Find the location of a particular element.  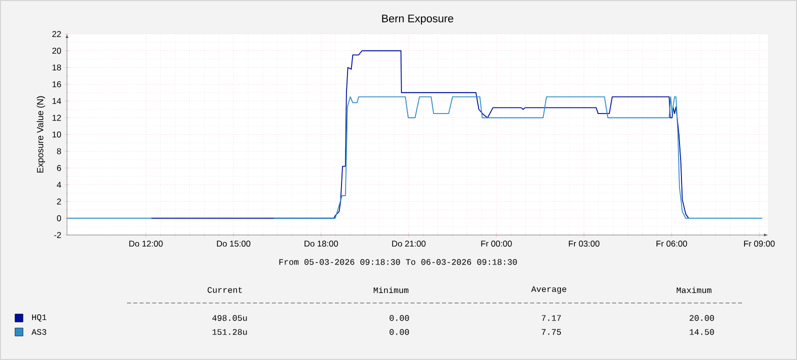

text: 14.50 is located at coordinates (702, 332).